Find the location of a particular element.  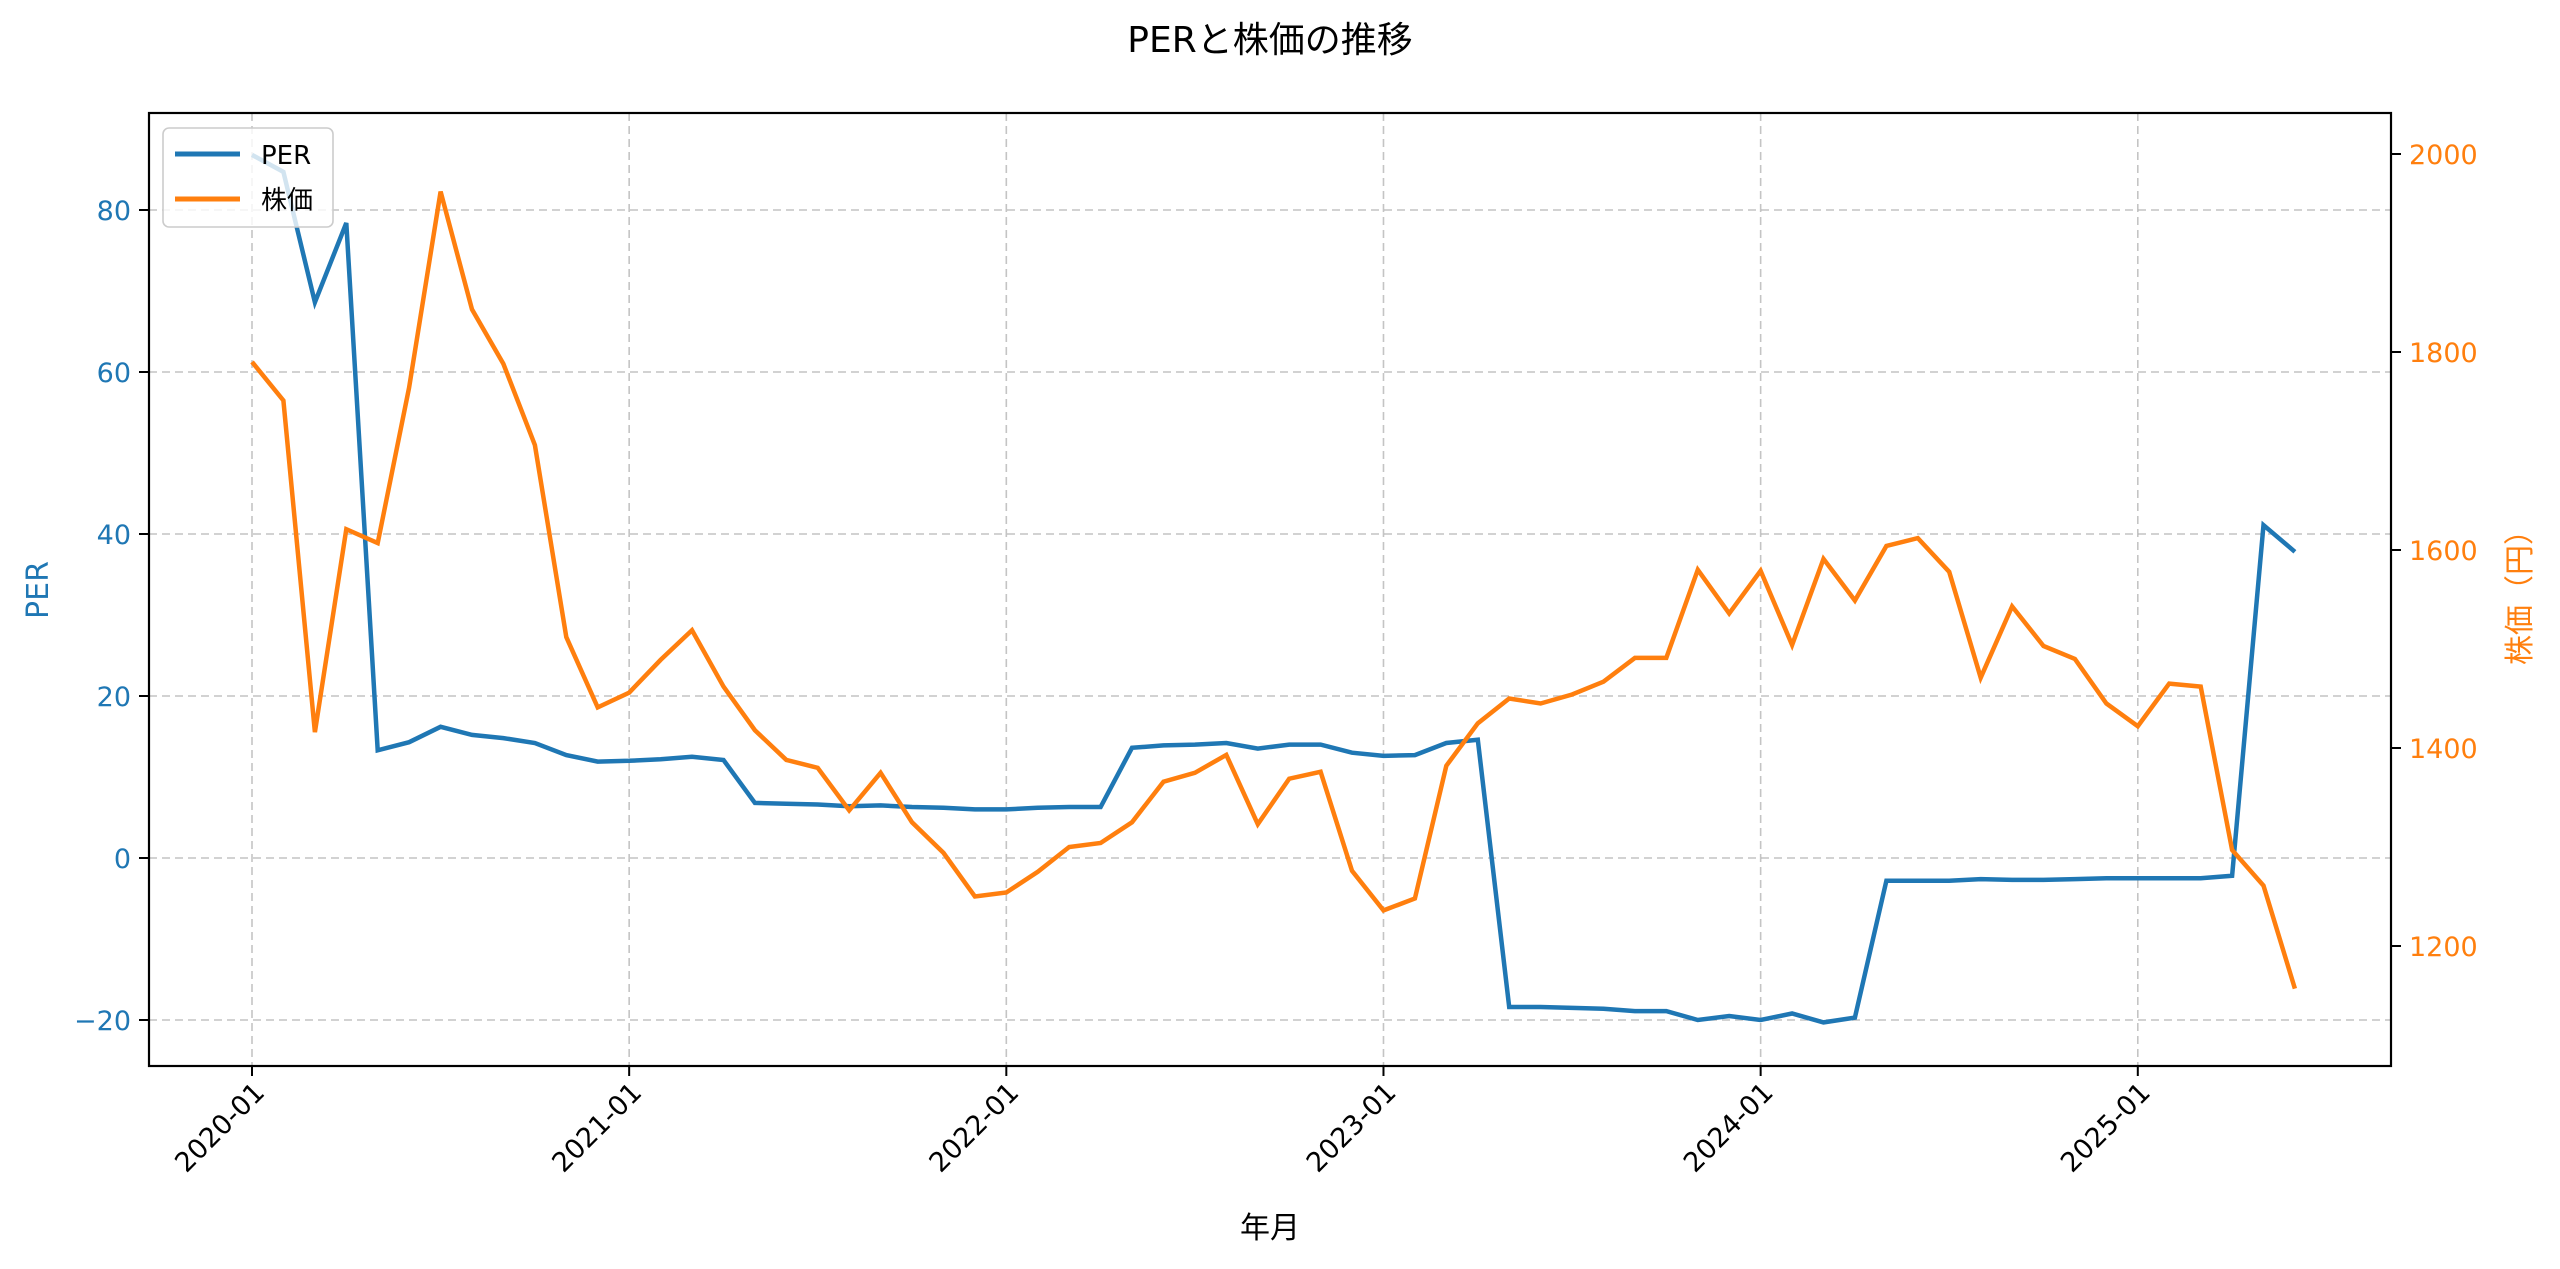

left-tick-label: 20 is located at coordinates (114, 697).